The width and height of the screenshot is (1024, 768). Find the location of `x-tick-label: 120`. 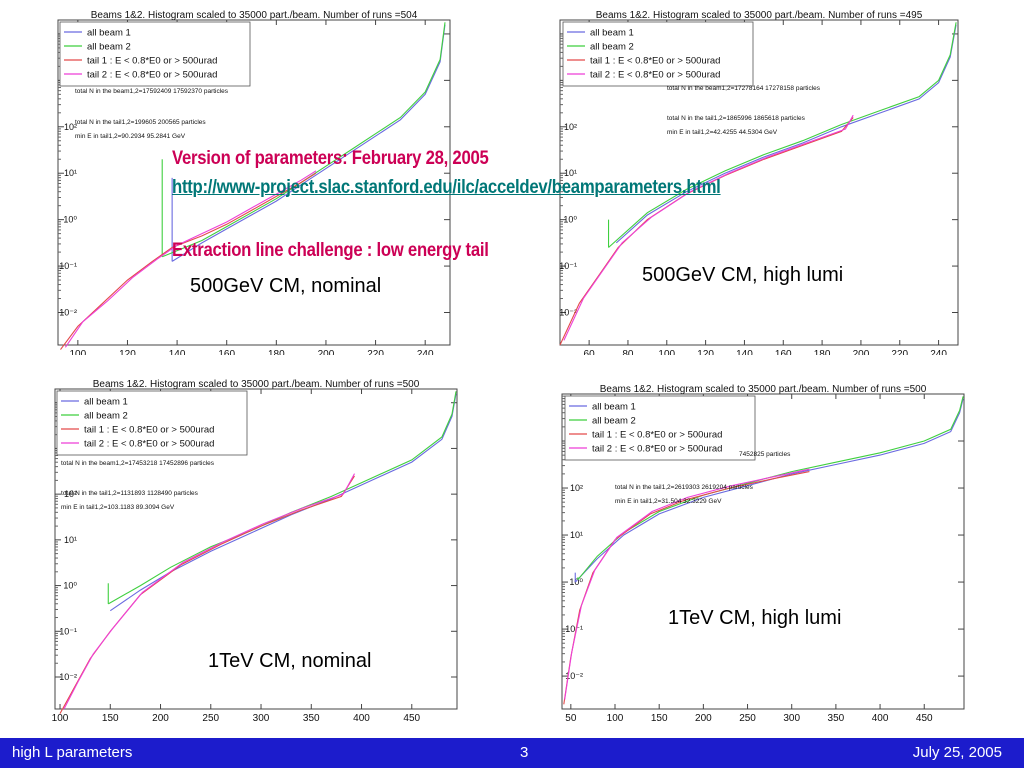

x-tick-label: 120 is located at coordinates (127, 352).